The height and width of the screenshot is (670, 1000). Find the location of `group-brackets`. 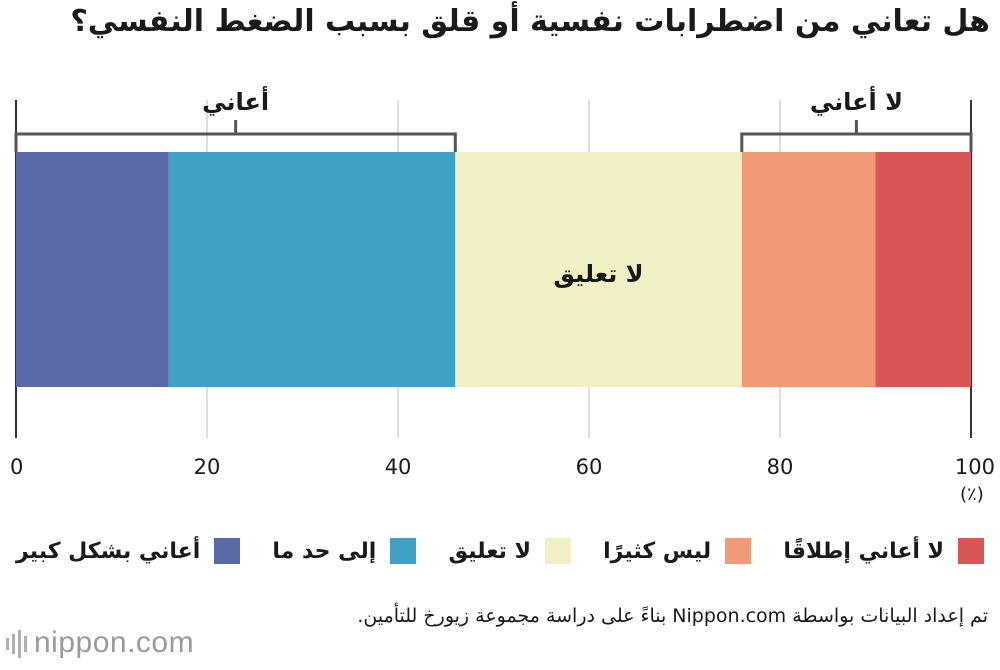

group-brackets is located at coordinates (493, 136).